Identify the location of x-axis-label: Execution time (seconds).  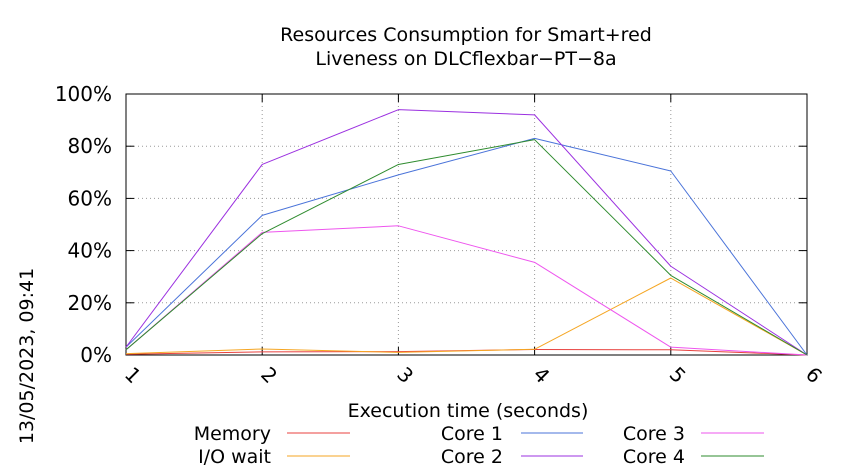
(468, 411).